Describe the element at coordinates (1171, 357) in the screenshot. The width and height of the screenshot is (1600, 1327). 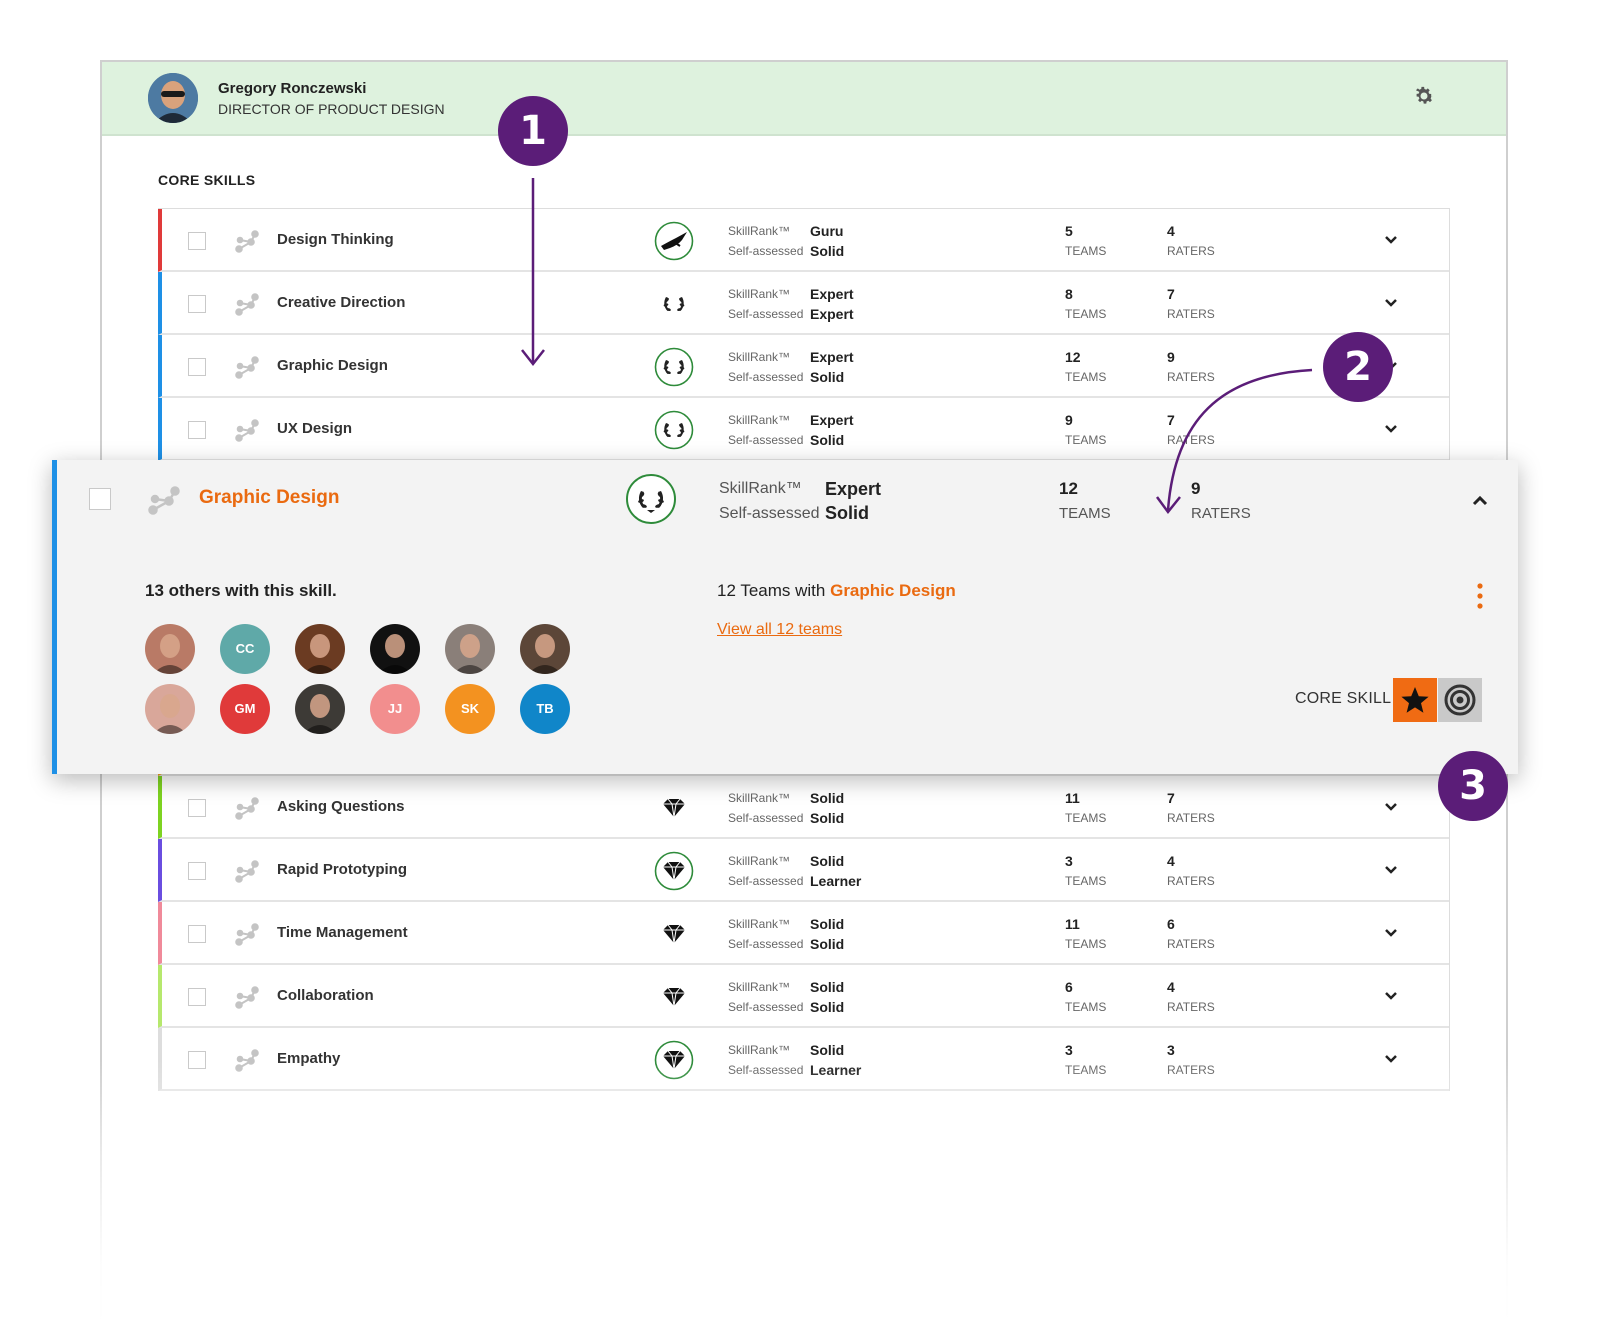
I see `raters-count: 9` at that location.